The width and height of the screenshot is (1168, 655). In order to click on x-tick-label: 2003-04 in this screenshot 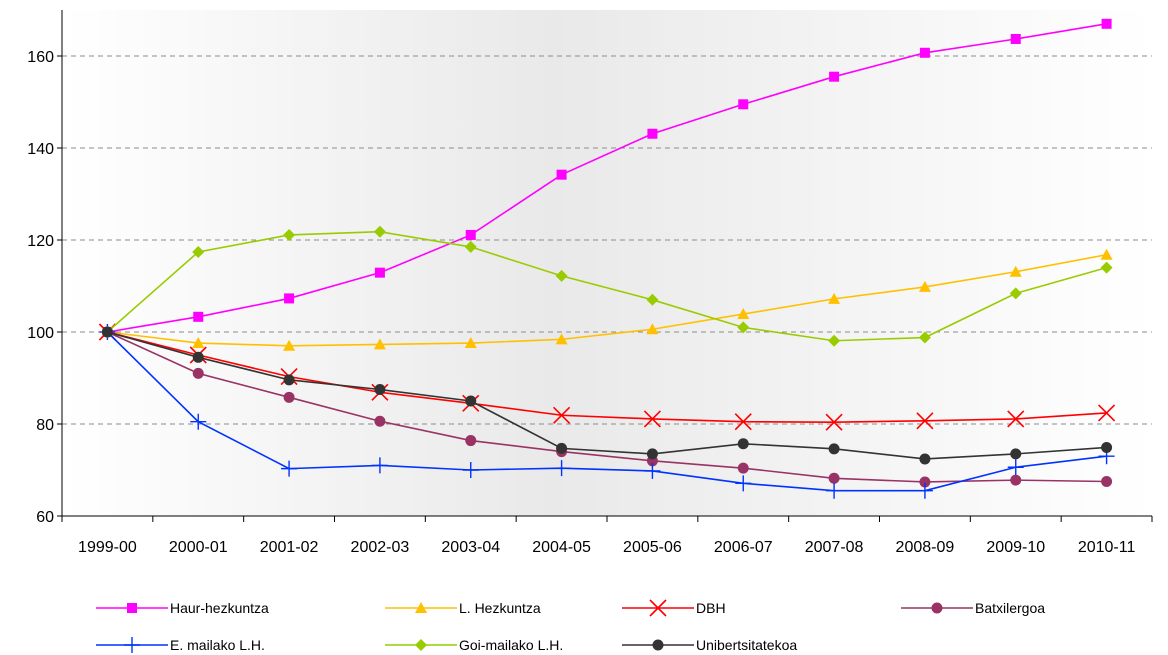, I will do `click(470, 547)`.